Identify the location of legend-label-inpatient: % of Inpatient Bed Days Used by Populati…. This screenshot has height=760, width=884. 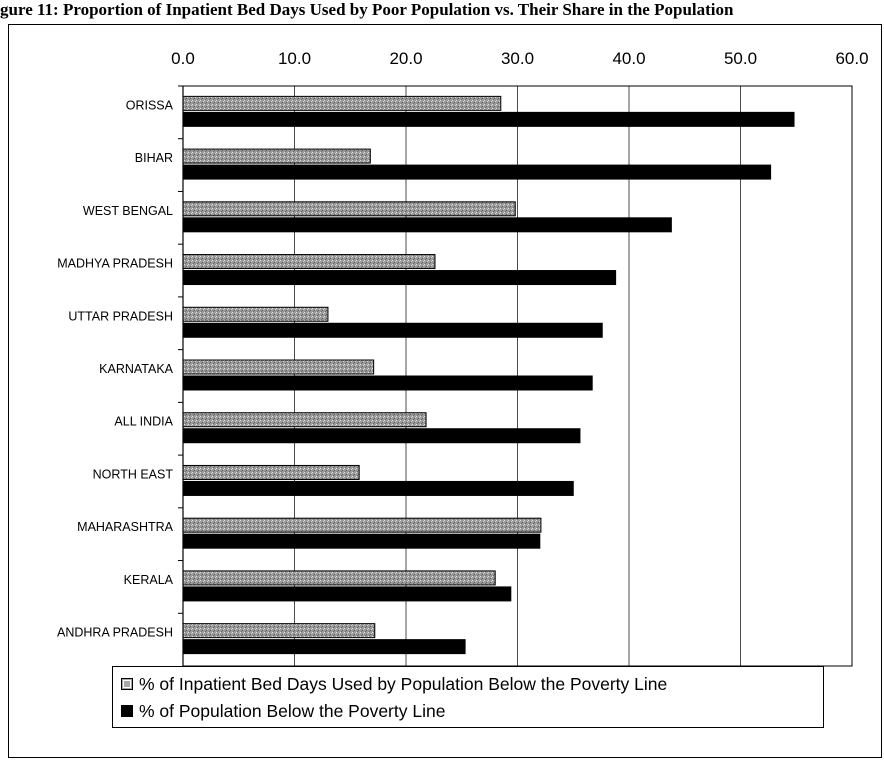
(403, 684).